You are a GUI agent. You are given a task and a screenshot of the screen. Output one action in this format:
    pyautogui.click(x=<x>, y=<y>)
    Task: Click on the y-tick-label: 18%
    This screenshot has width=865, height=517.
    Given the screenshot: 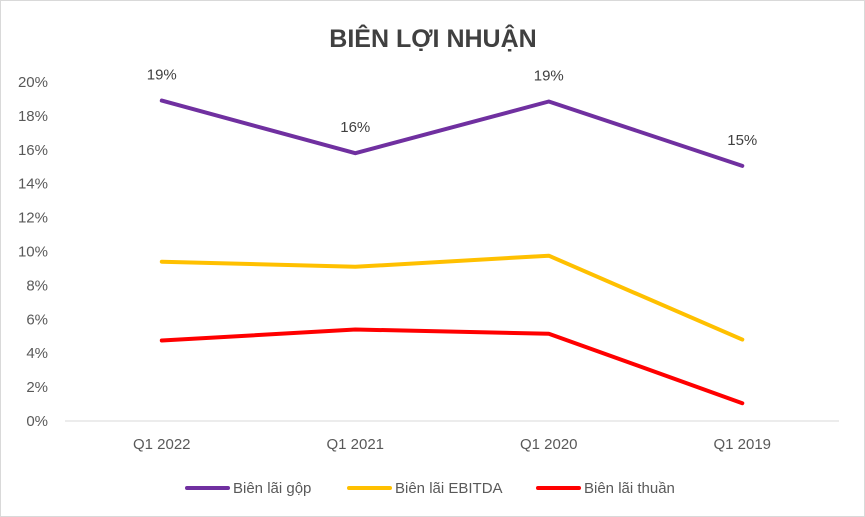 What is the action you would take?
    pyautogui.click(x=33, y=116)
    